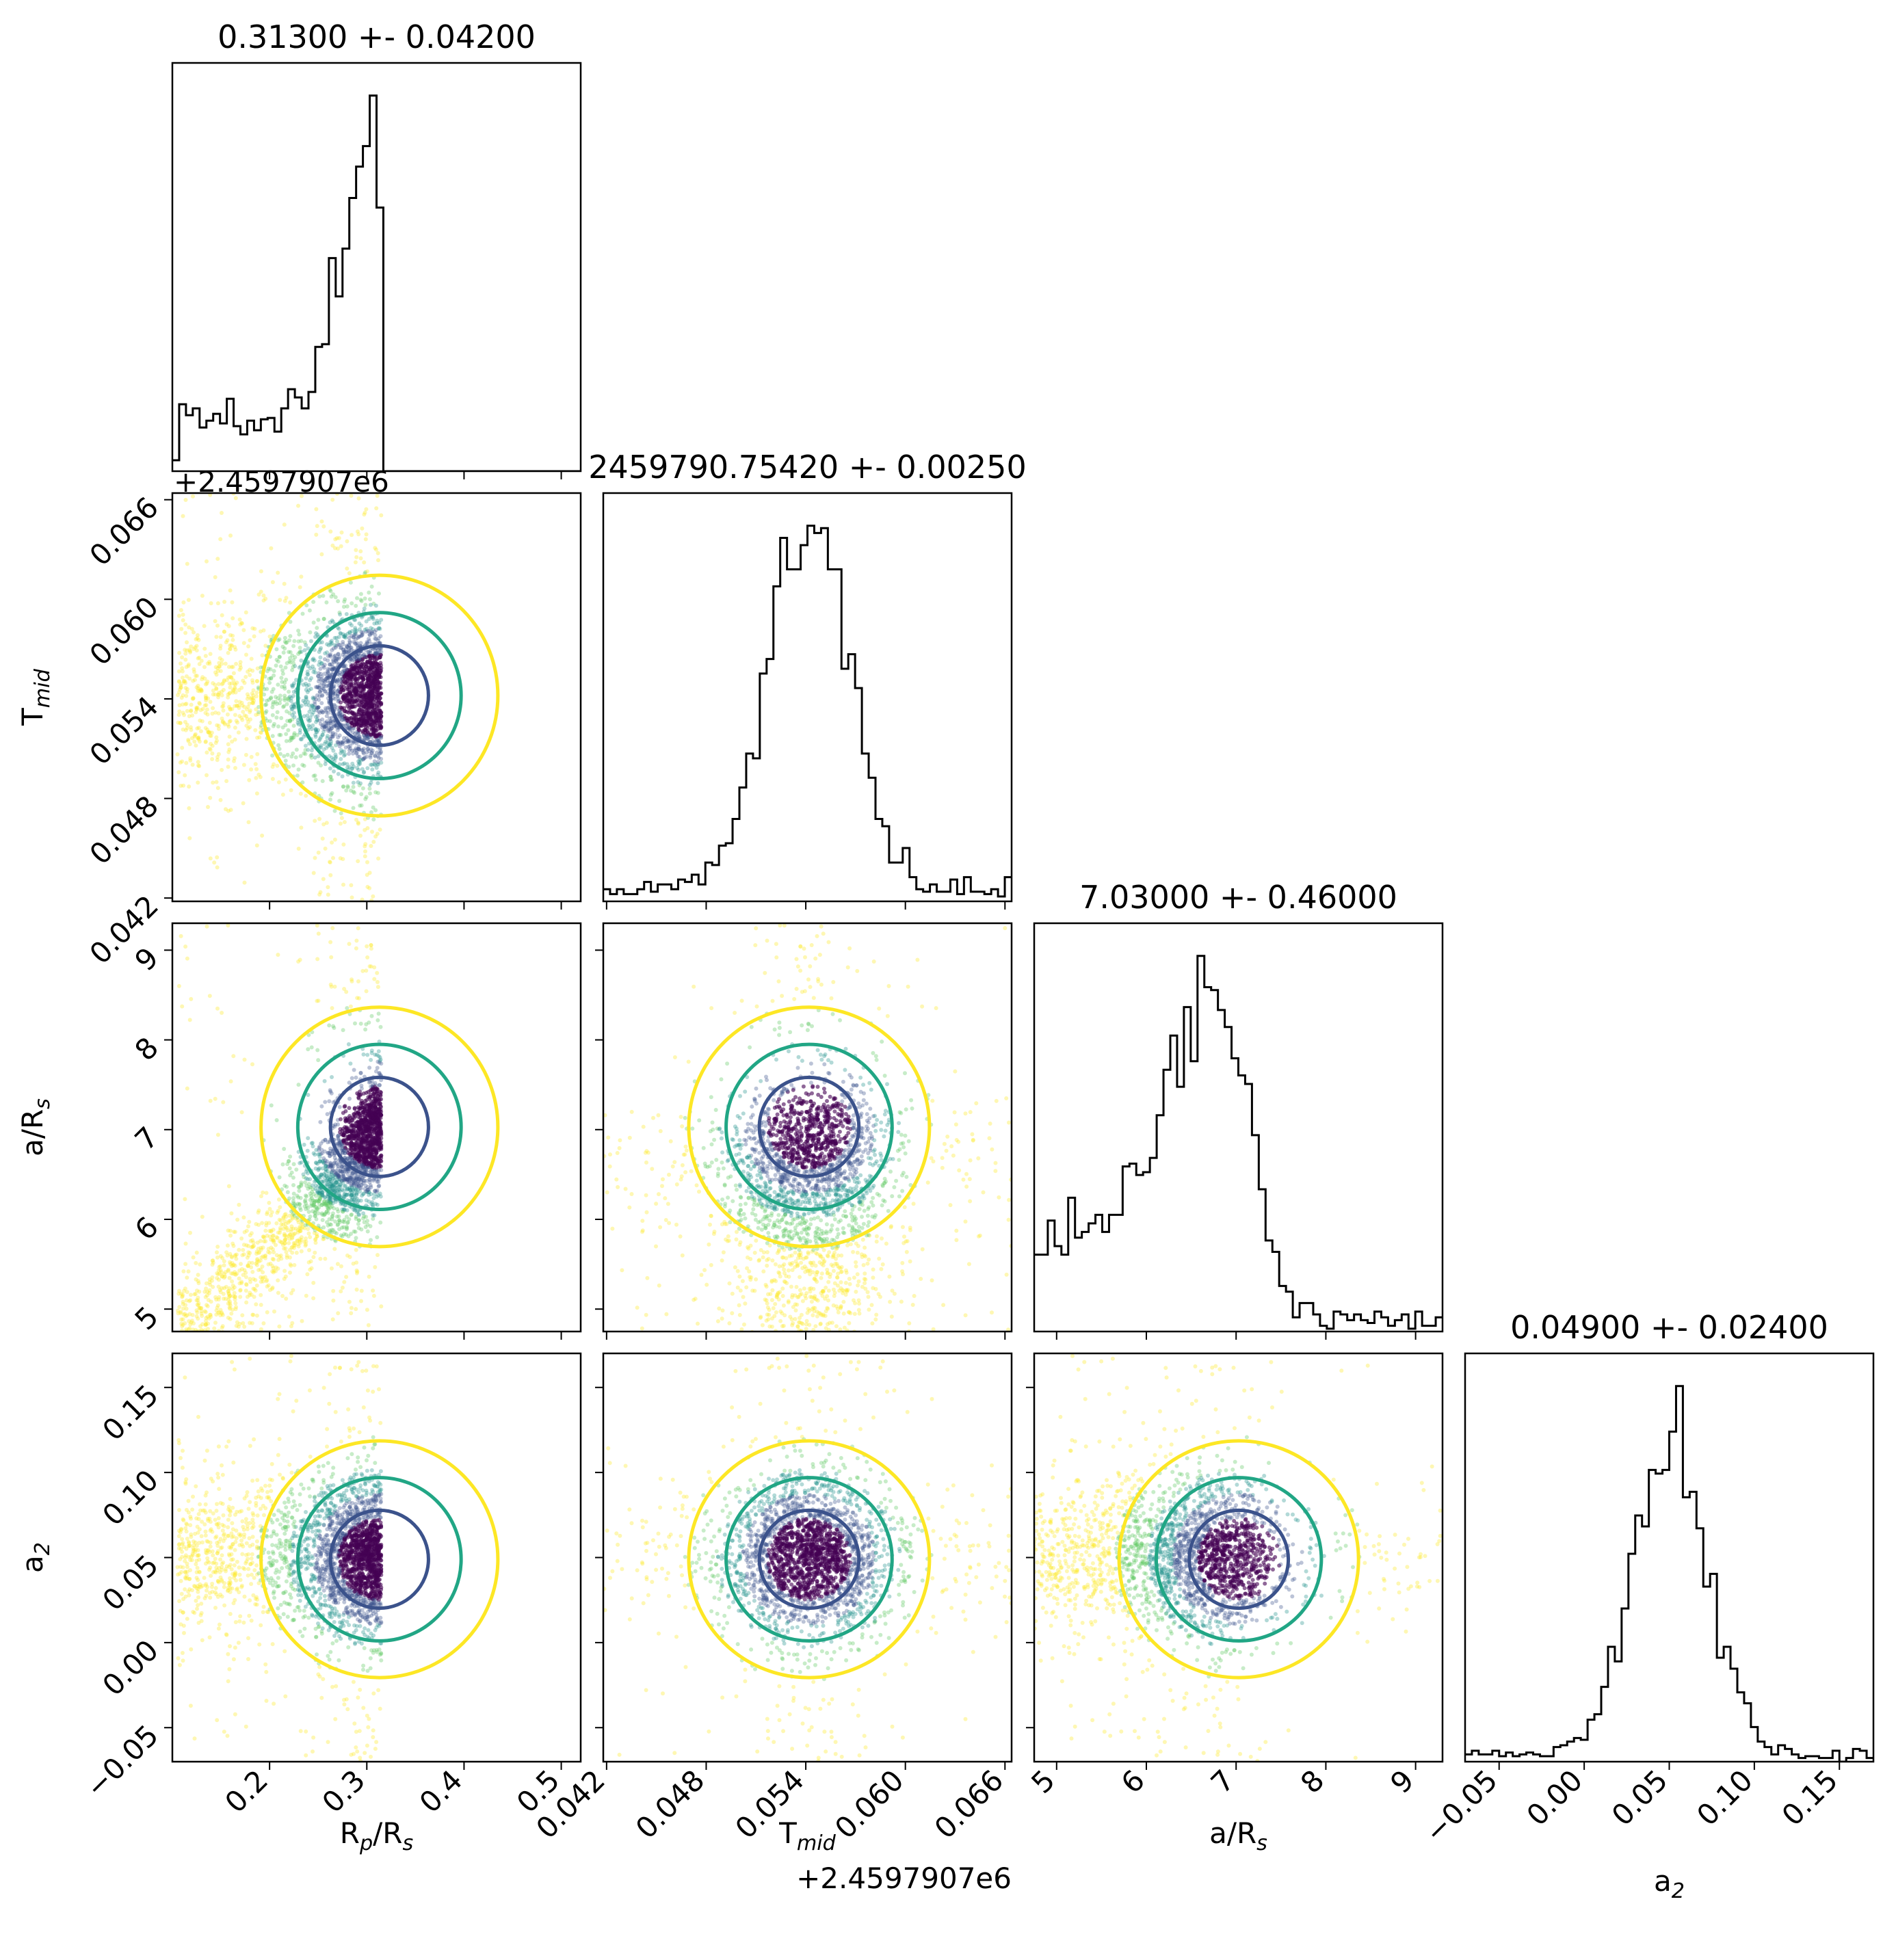 Image resolution: width=1896 pixels, height=1960 pixels. What do you see at coordinates (148, 1228) in the screenshot?
I see `y-tick-label-ars: 6` at bounding box center [148, 1228].